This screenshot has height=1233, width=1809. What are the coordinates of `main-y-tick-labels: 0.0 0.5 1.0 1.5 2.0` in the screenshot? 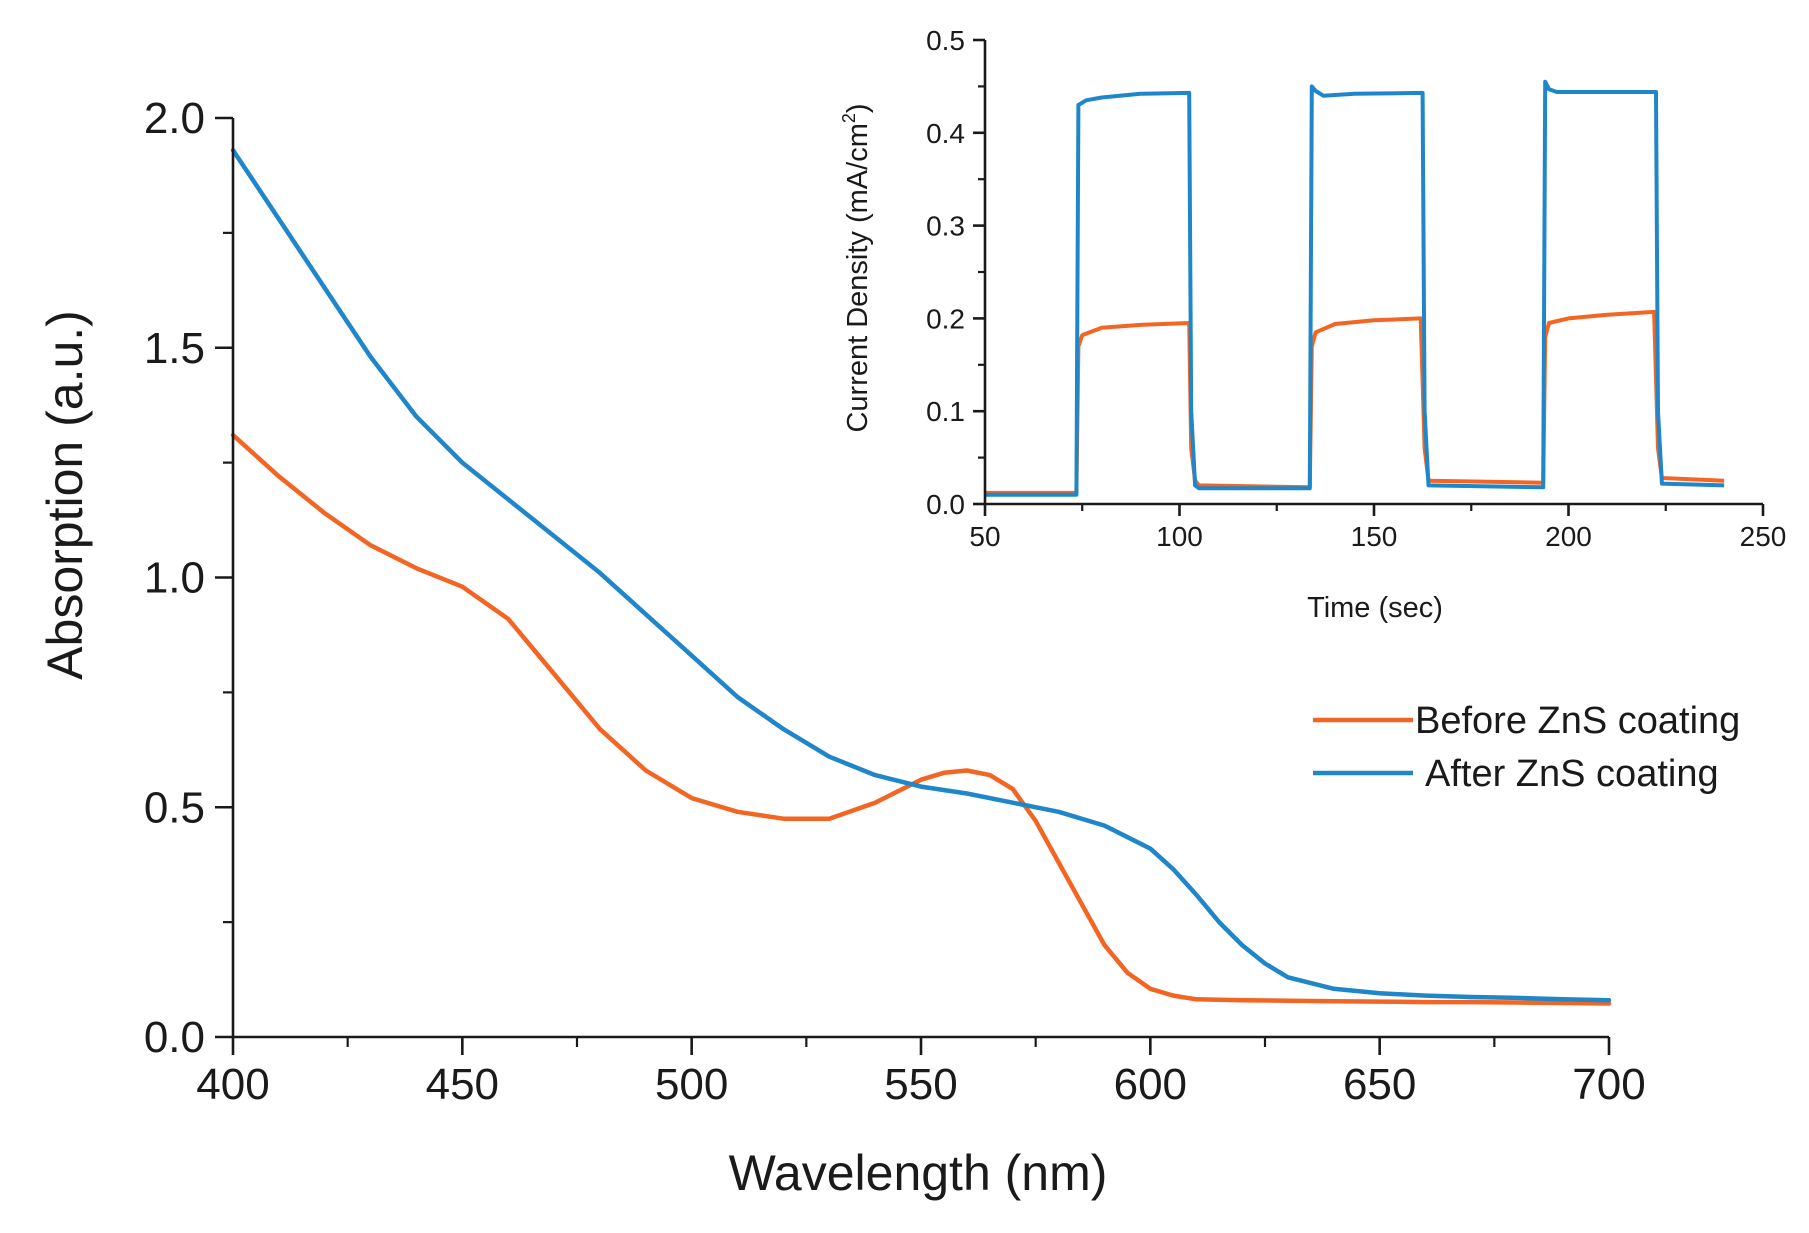 It's located at (174, 578).